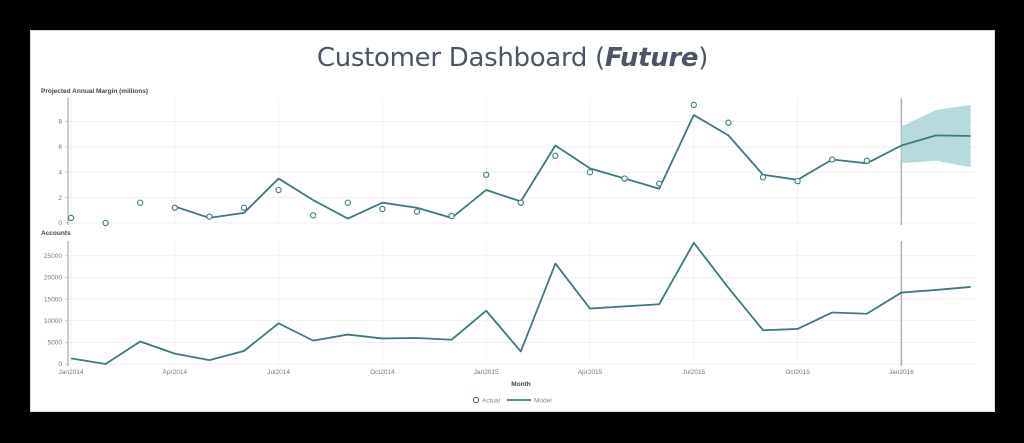 This screenshot has height=443, width=1024. What do you see at coordinates (476, 400) in the screenshot?
I see `legend-actual-icon` at bounding box center [476, 400].